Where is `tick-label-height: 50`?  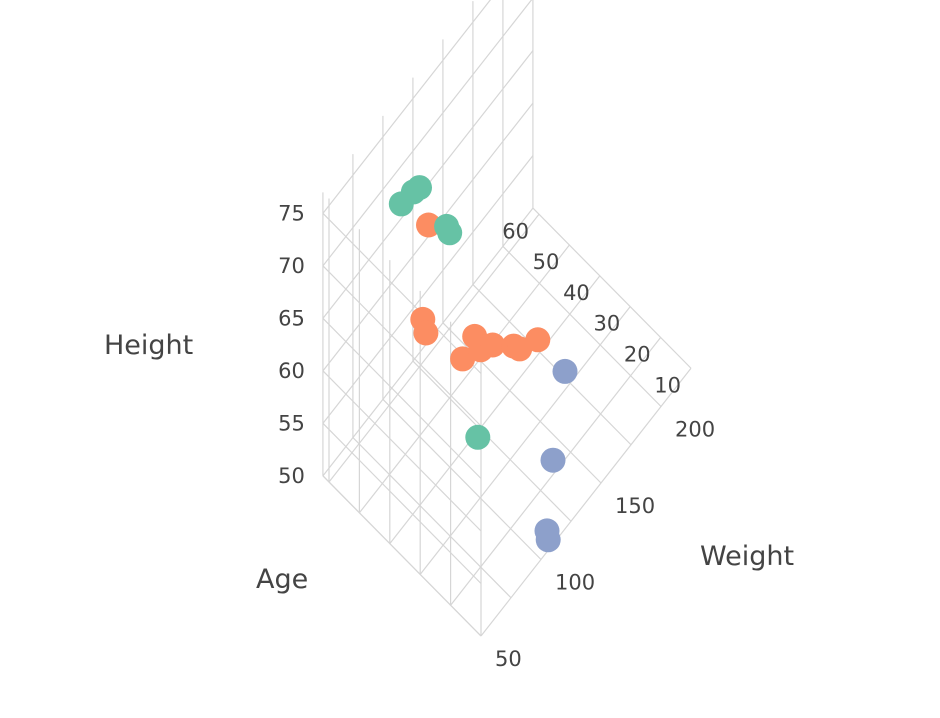
tick-label-height: 50 is located at coordinates (291, 476).